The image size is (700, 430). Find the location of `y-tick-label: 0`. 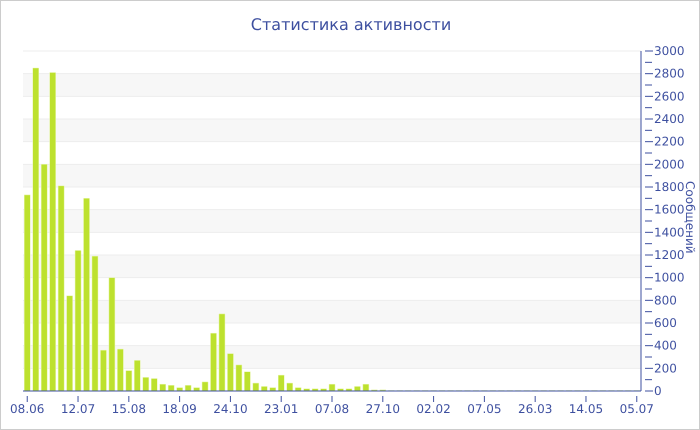

y-tick-label: 0 is located at coordinates (658, 391).